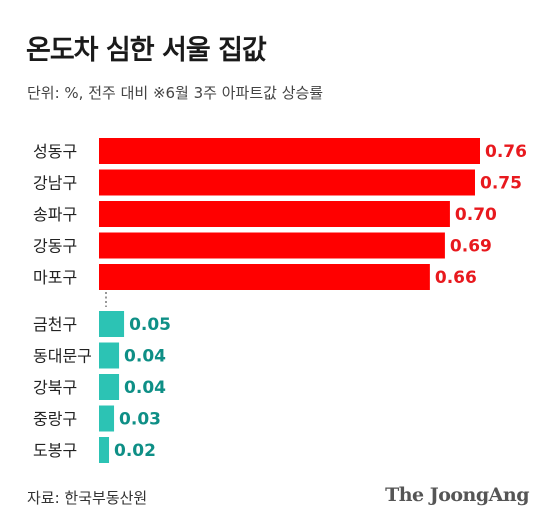 The image size is (559, 529). Describe the element at coordinates (456, 278) in the screenshot. I see `value-label: 0.66` at that location.